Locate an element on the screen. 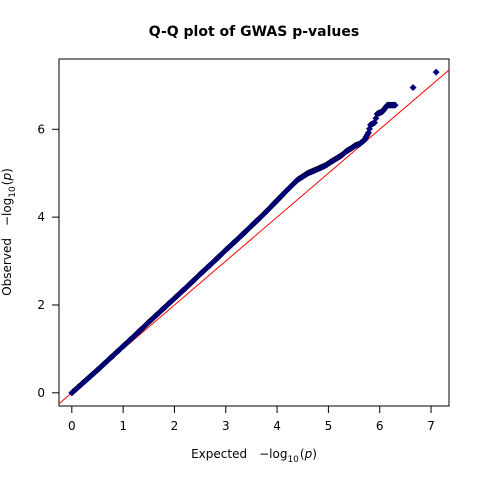 The width and height of the screenshot is (480, 480). chart-title: Q-Q plot of GWAS p-values is located at coordinates (254, 32).